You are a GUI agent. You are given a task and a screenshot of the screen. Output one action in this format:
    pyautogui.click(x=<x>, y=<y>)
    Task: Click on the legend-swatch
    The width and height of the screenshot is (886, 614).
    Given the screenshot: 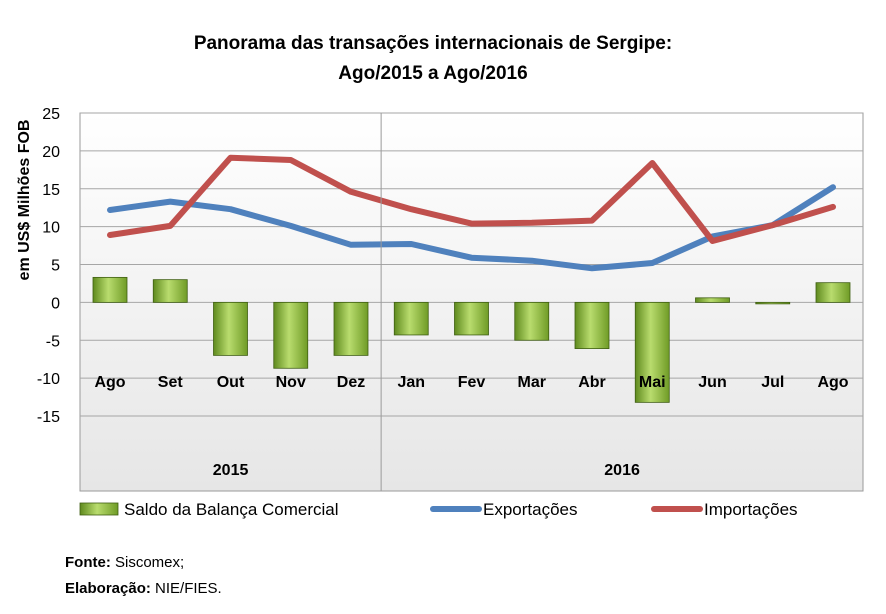 What is the action you would take?
    pyautogui.click(x=99, y=509)
    